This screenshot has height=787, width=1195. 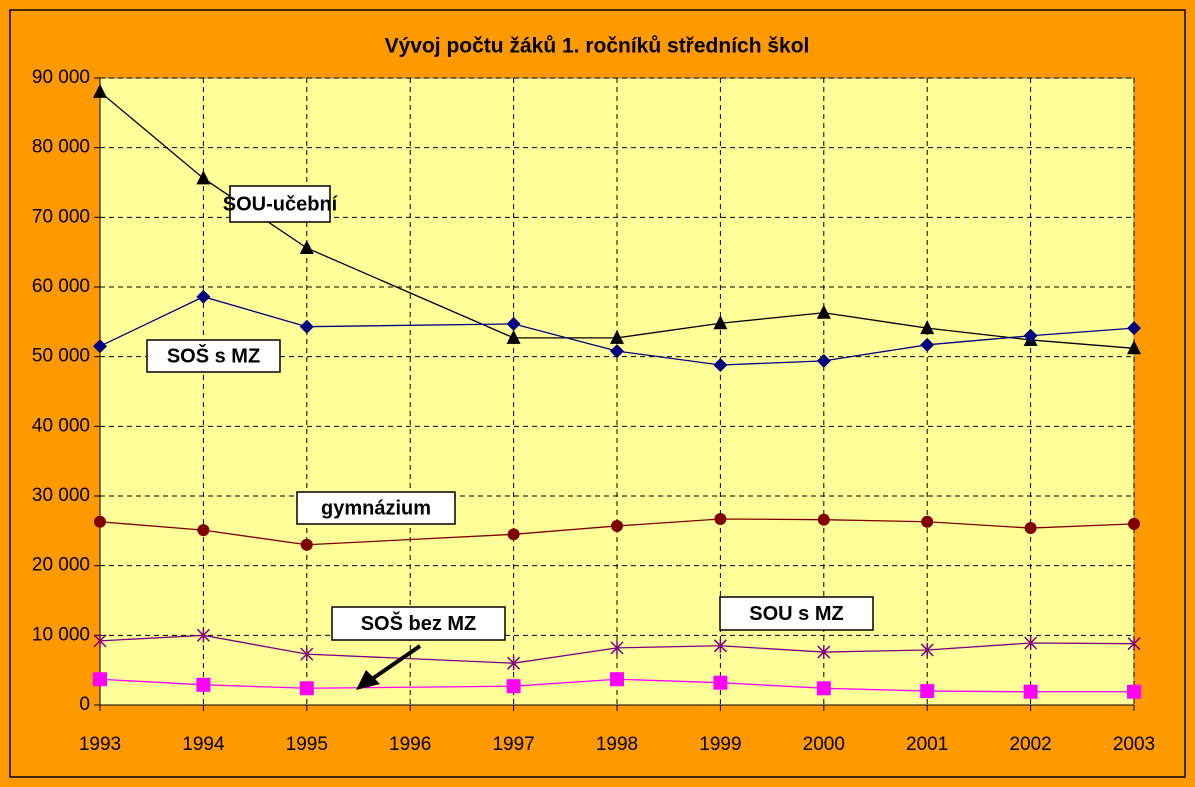 What do you see at coordinates (84, 704) in the screenshot?
I see `y-tick-label: 0` at bounding box center [84, 704].